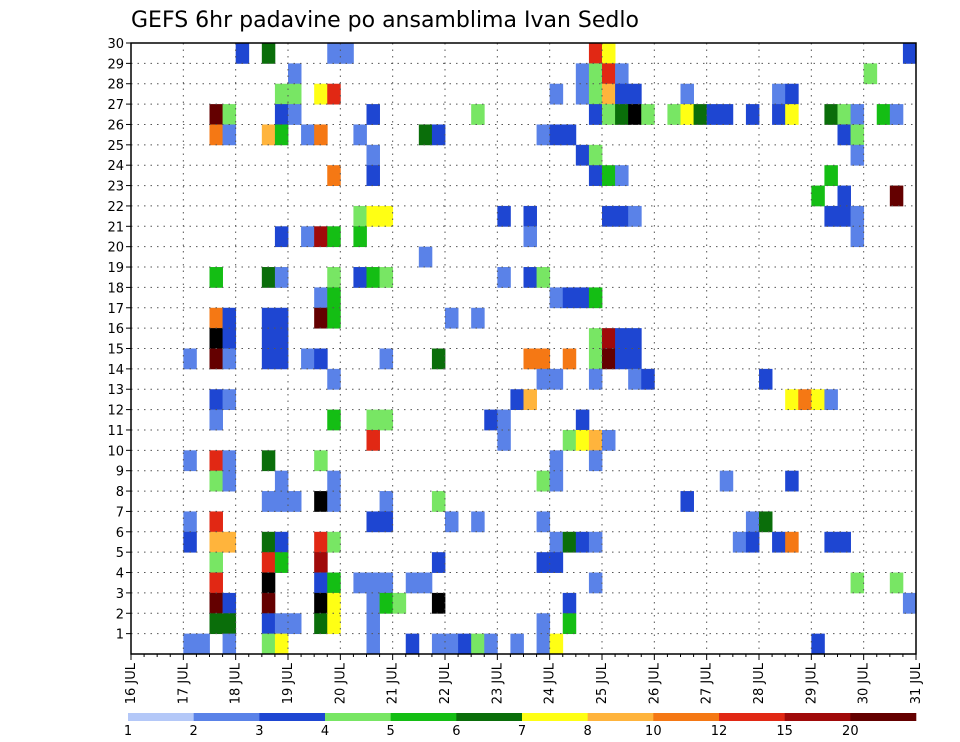 This screenshot has height=742, width=960. What do you see at coordinates (120, 635) in the screenshot?
I see `y-tick-label: 1` at bounding box center [120, 635].